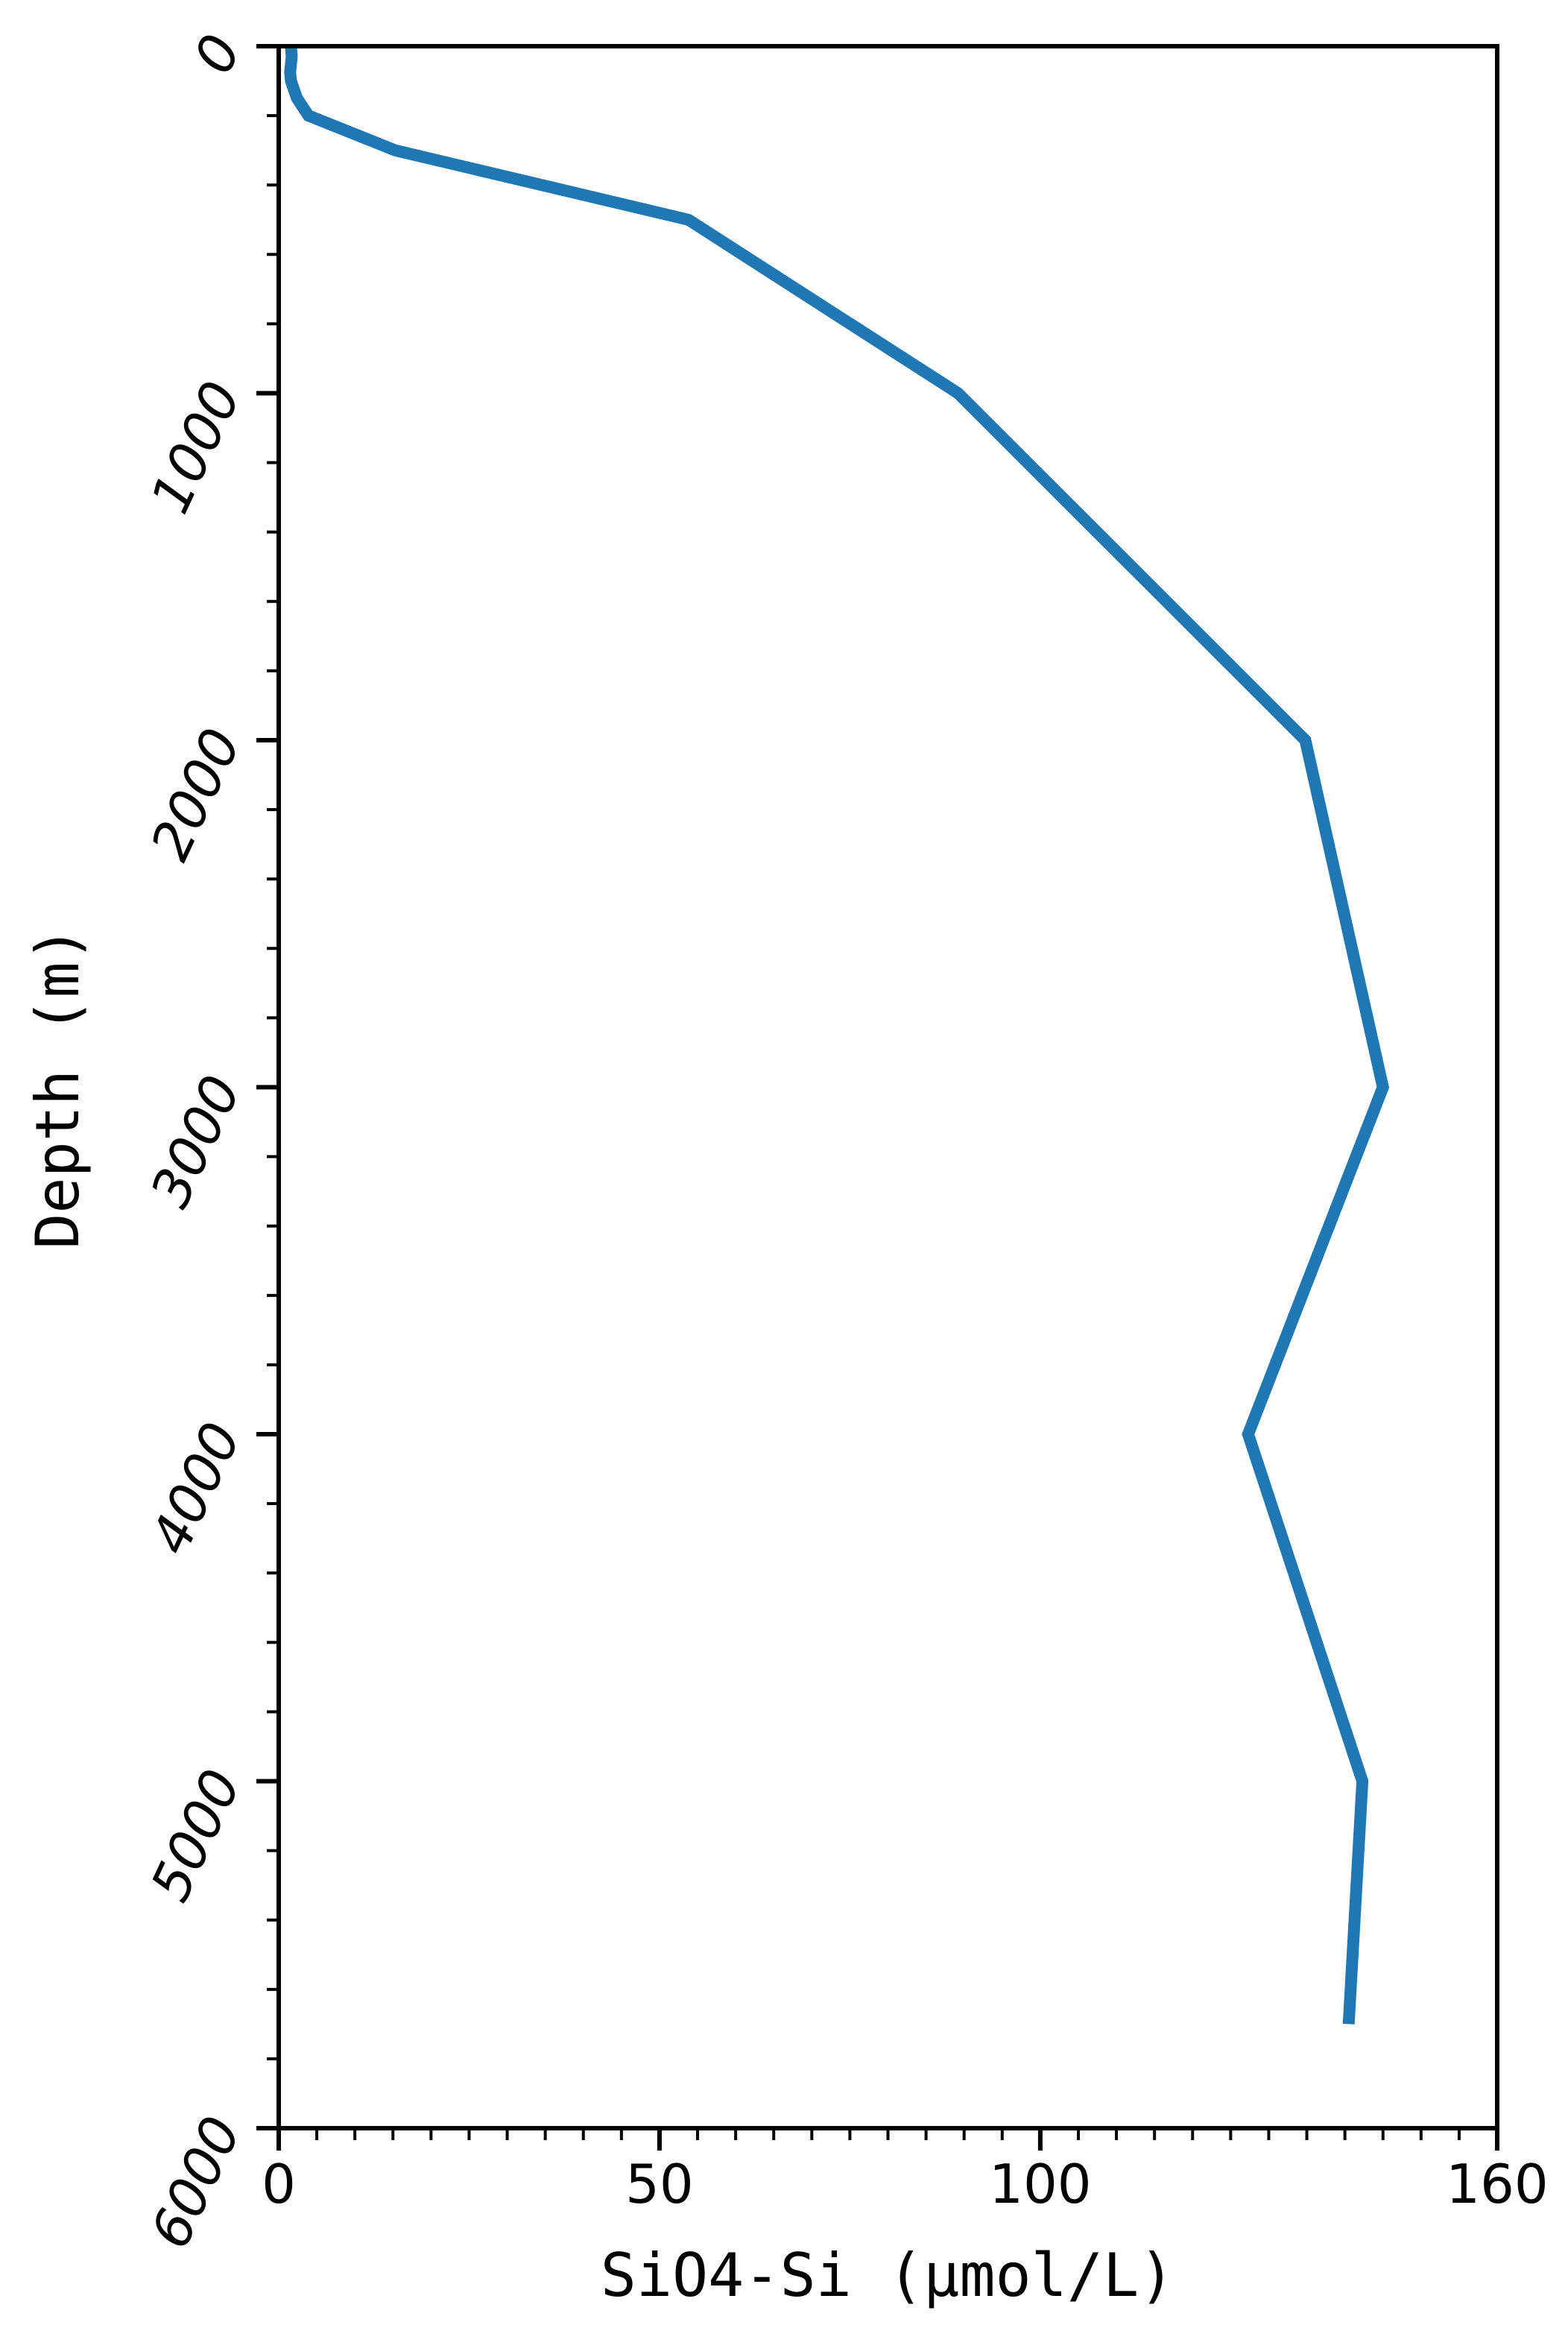  Describe the element at coordinates (57, 1087) in the screenshot. I see `y-axis-title: Depth (m)` at that location.